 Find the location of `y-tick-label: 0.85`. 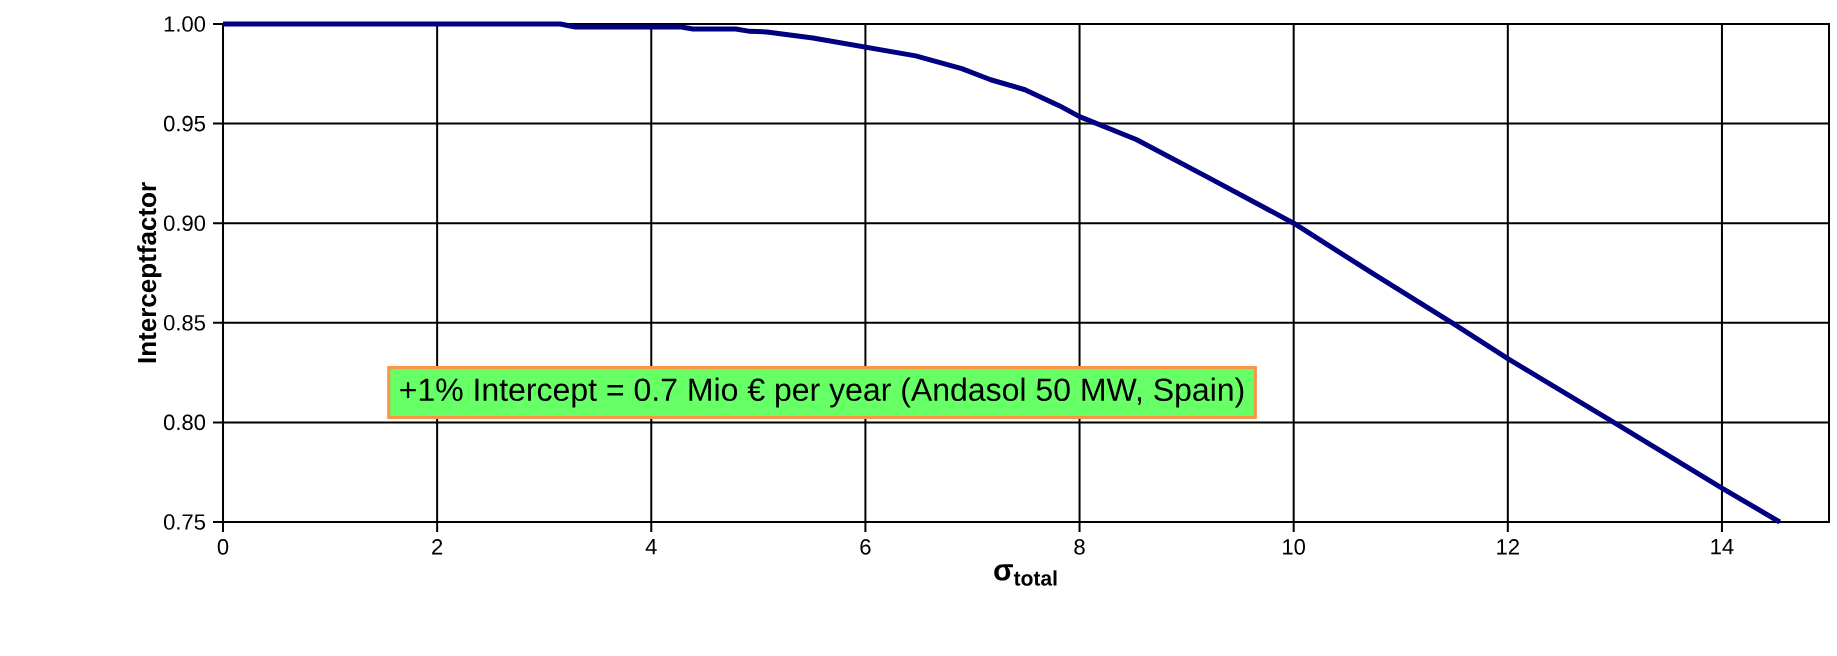

y-tick-label: 0.85 is located at coordinates (184, 323).